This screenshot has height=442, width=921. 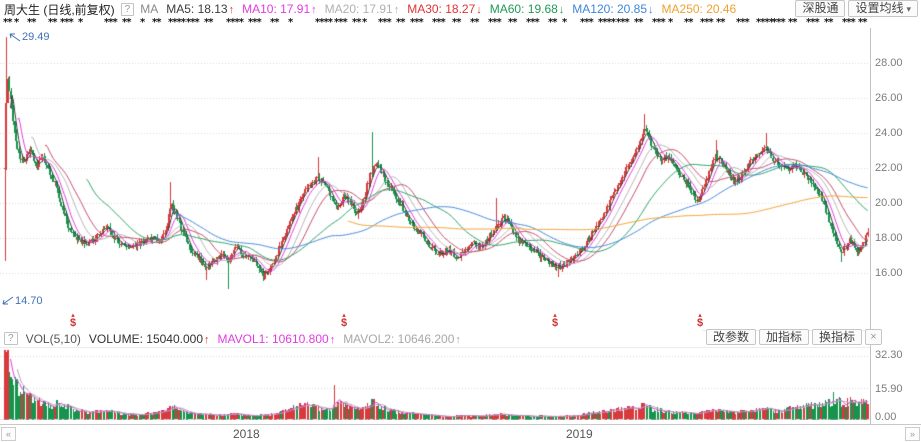 I want to click on ma-settings-button: 设置均线 ▾, so click(x=883, y=8).